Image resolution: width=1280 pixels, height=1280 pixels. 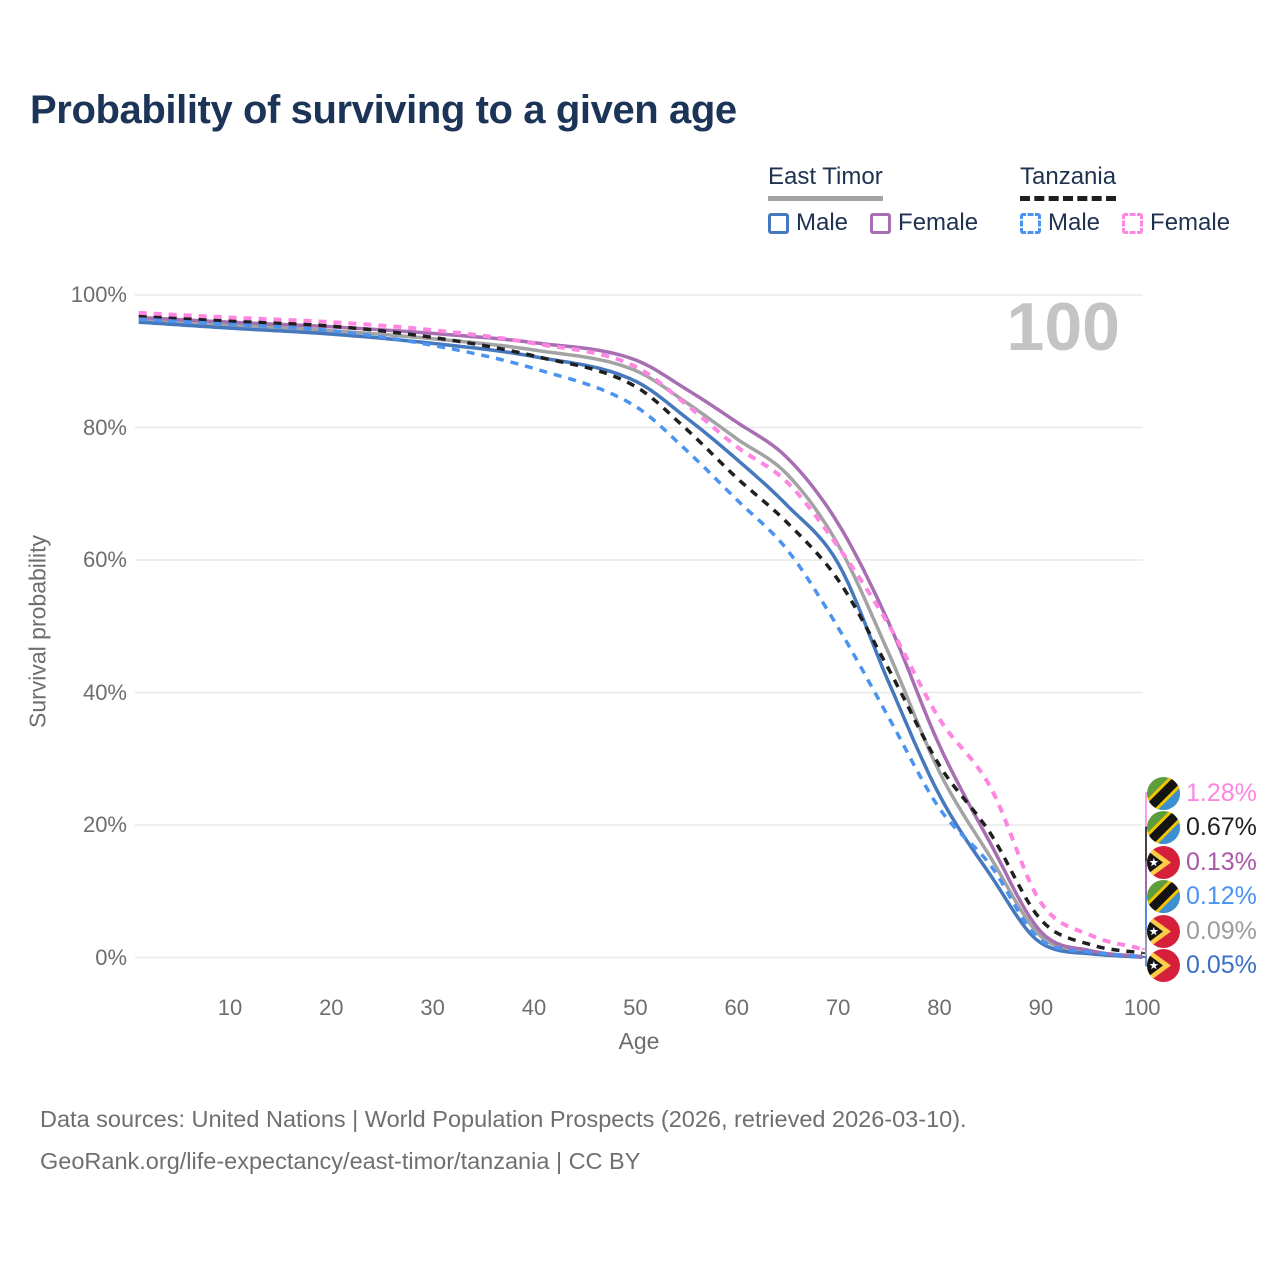 I want to click on end-label-et-female: 0.13%, so click(x=1202, y=862).